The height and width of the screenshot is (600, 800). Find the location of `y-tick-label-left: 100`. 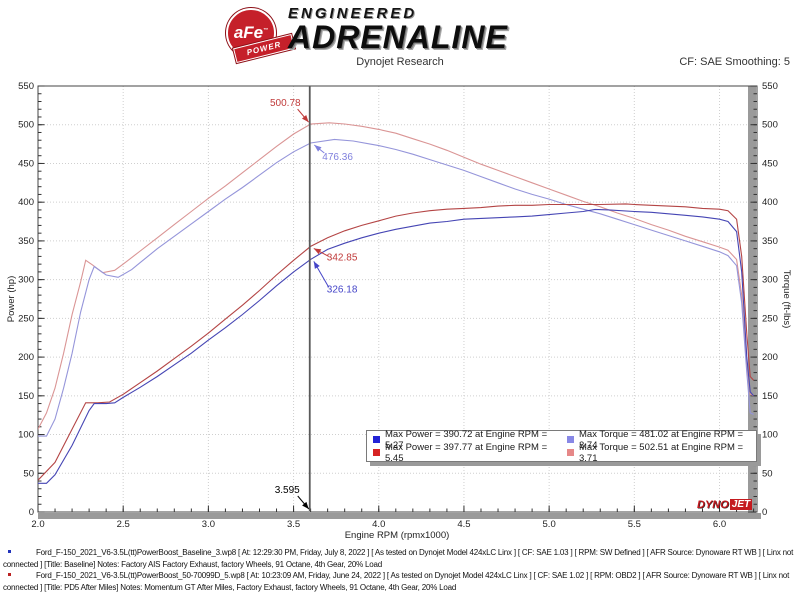

y-tick-label-left: 100 is located at coordinates (26, 435).